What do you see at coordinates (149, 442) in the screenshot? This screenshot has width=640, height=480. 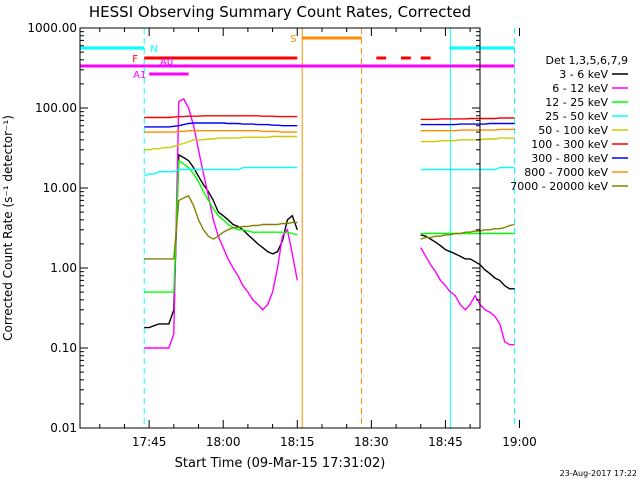 I see `x-tick-label: 17:45` at bounding box center [149, 442].